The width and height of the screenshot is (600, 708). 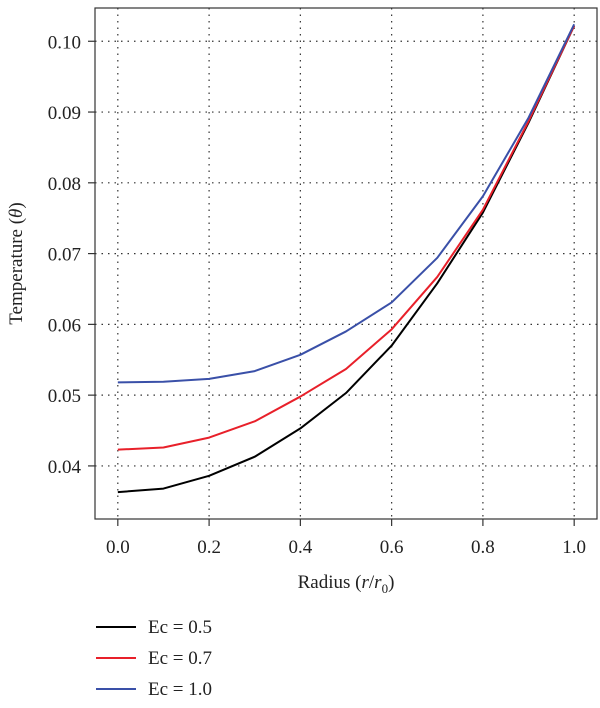 I want to click on legend-label: Ec = 0.5, so click(x=180, y=627).